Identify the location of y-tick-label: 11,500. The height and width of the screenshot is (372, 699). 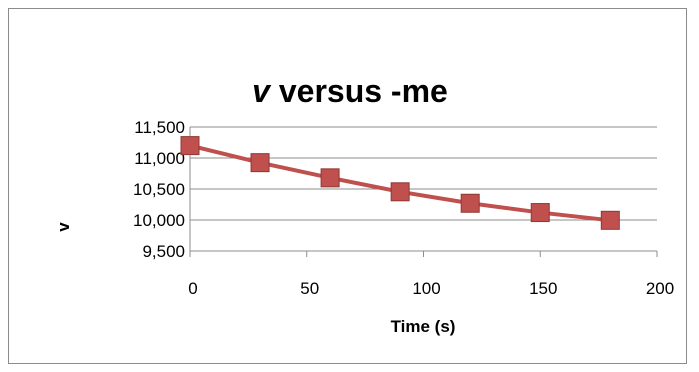
(159, 127).